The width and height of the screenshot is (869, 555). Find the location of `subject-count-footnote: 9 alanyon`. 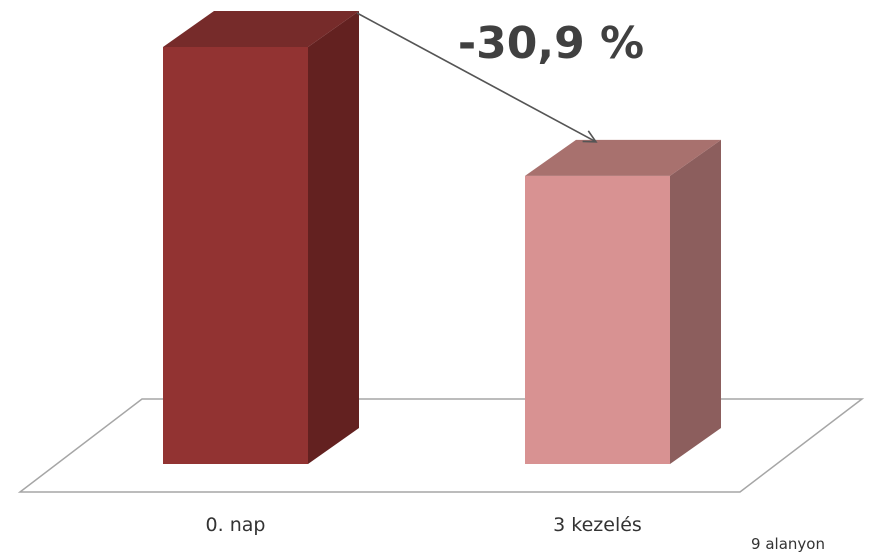

subject-count-footnote: 9 alanyon is located at coordinates (788, 544).